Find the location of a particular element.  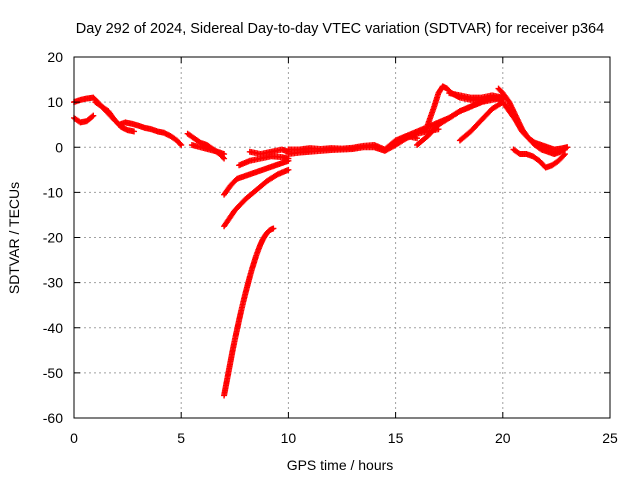

x-tick-label: 20 is located at coordinates (503, 438).